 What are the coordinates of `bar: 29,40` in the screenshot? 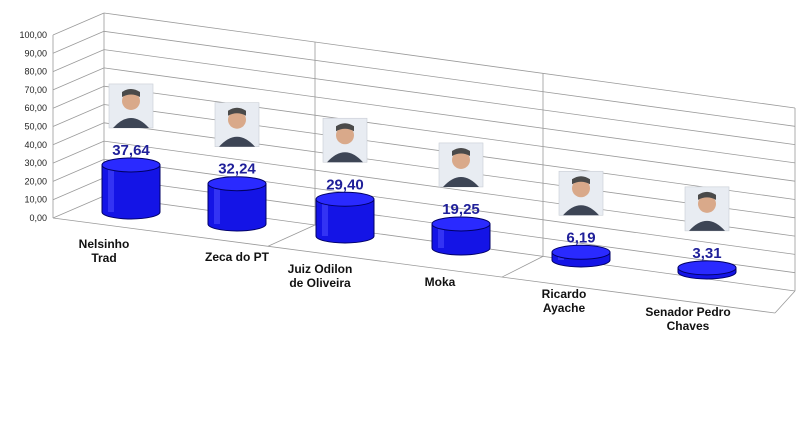 It's located at (345, 180).